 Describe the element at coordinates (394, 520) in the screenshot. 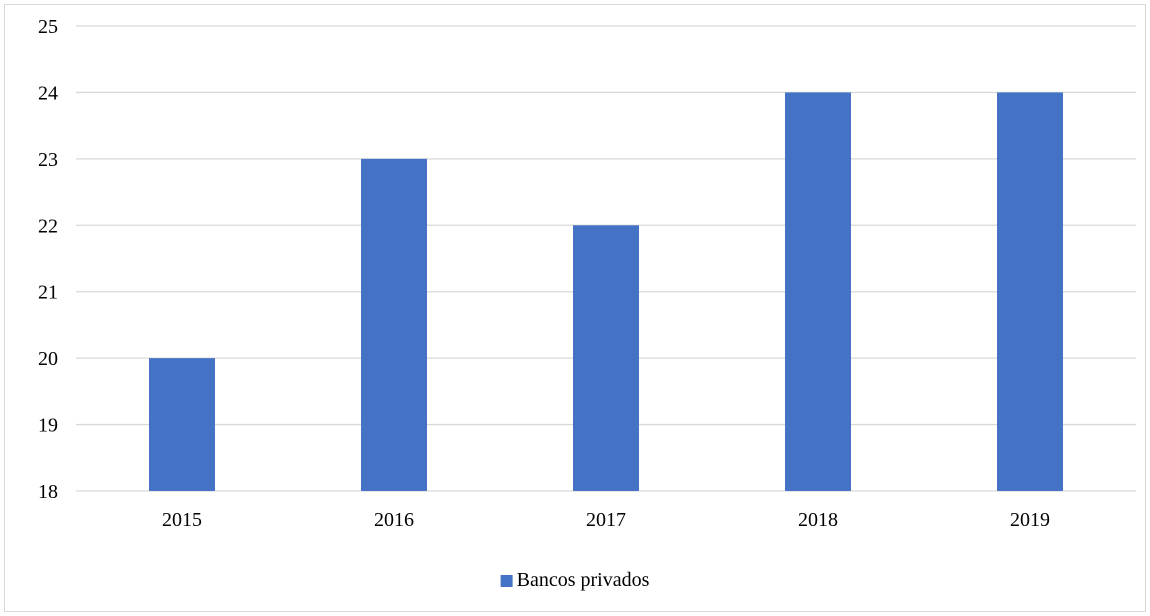

I see `x-tick-label: 2016` at that location.